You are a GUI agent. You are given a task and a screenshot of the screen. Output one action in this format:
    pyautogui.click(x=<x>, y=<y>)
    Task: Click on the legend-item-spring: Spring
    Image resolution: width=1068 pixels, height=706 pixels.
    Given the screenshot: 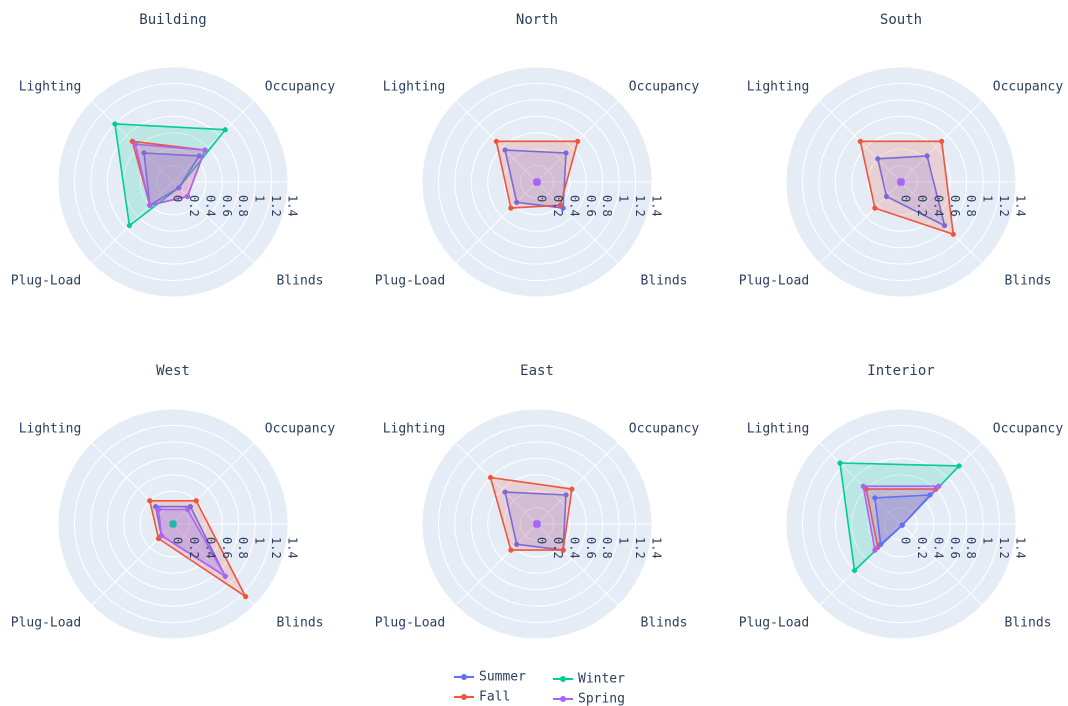 What is the action you would take?
    pyautogui.click(x=589, y=699)
    